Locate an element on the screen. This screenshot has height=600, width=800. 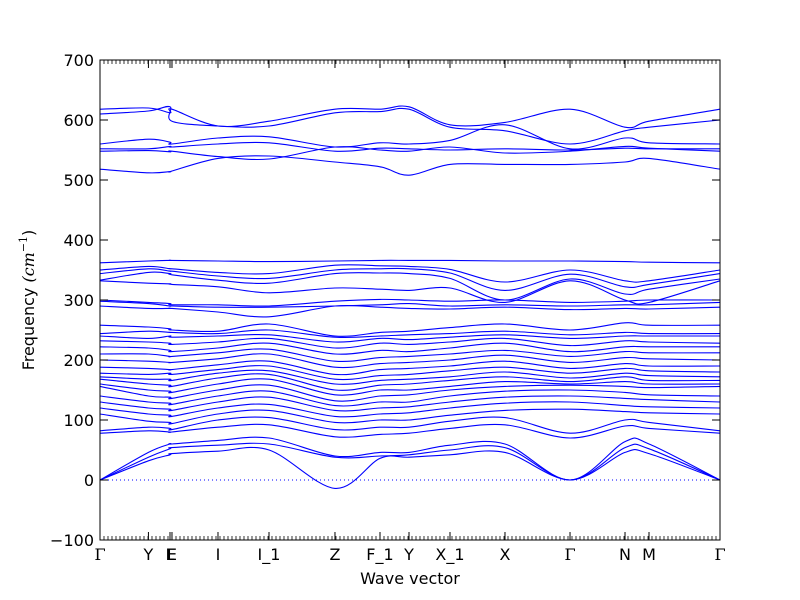
y-axis-title: Frequency (cm−1) is located at coordinates (27, 300).